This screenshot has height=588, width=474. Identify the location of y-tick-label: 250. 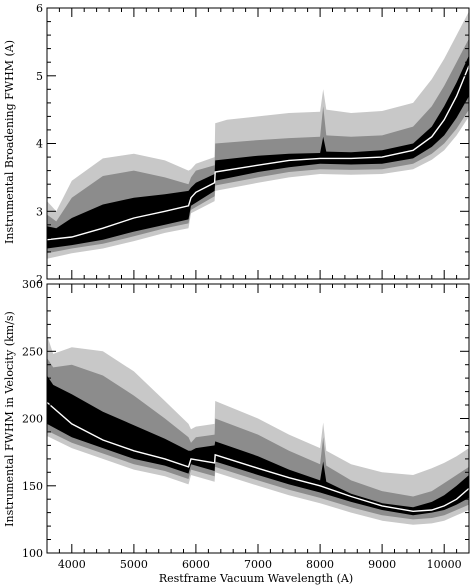
(32, 351).